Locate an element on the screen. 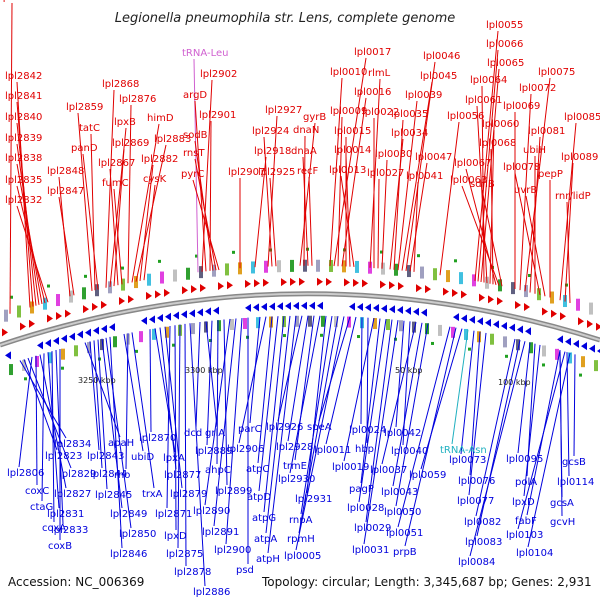 Image resolution: width=600 pixels, height=600 pixels. bottom-gene-label: lpl2850 is located at coordinates (137, 534).